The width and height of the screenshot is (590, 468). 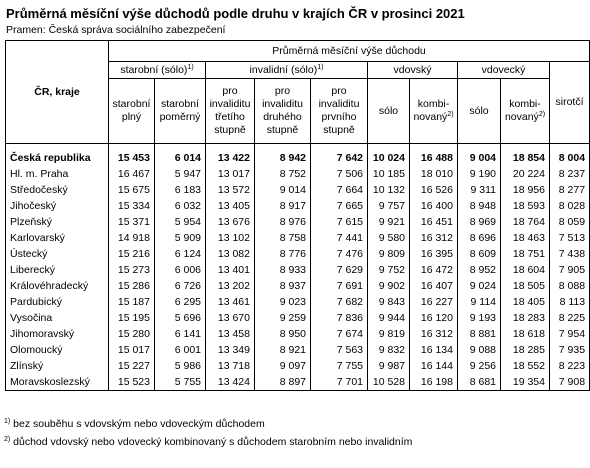 What do you see at coordinates (57, 91) in the screenshot?
I see `stub-header-text: ČR, kraje` at bounding box center [57, 91].